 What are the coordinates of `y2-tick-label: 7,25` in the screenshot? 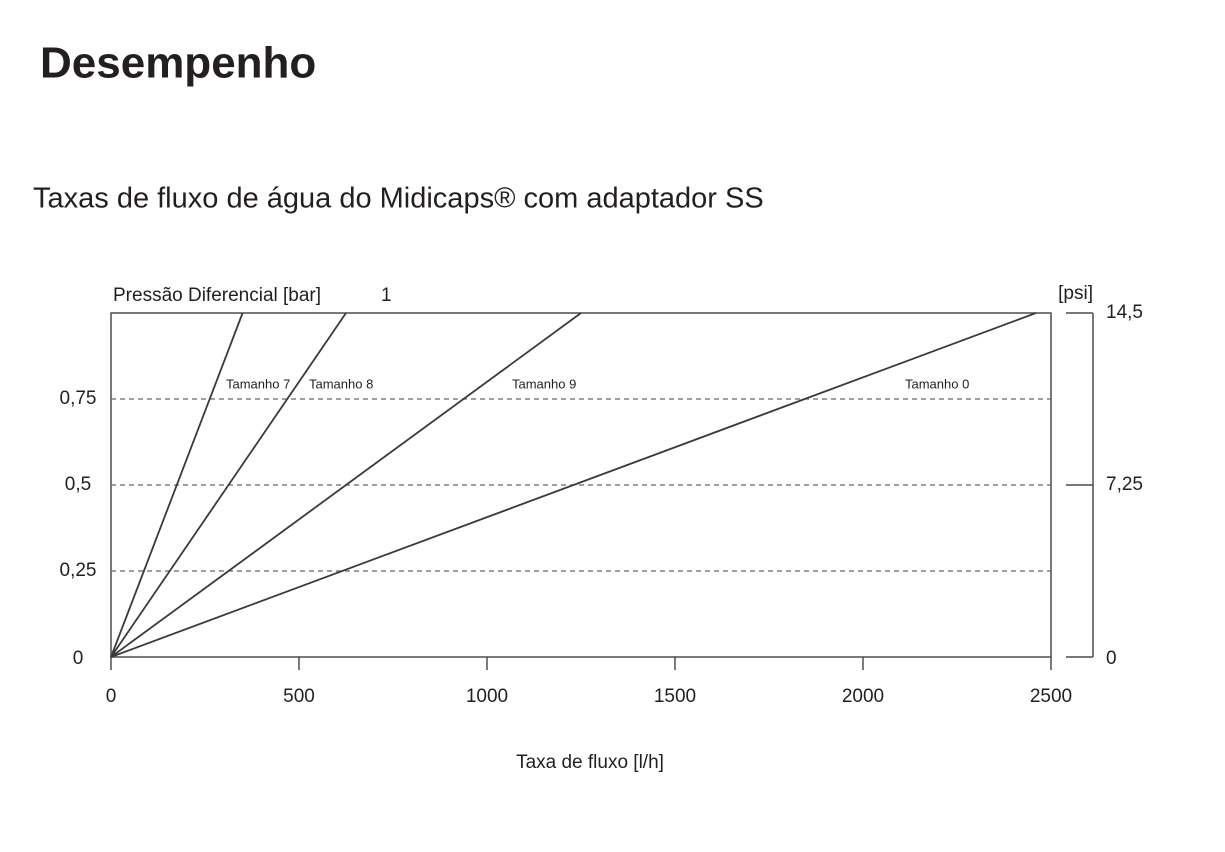 It's located at (1124, 484).